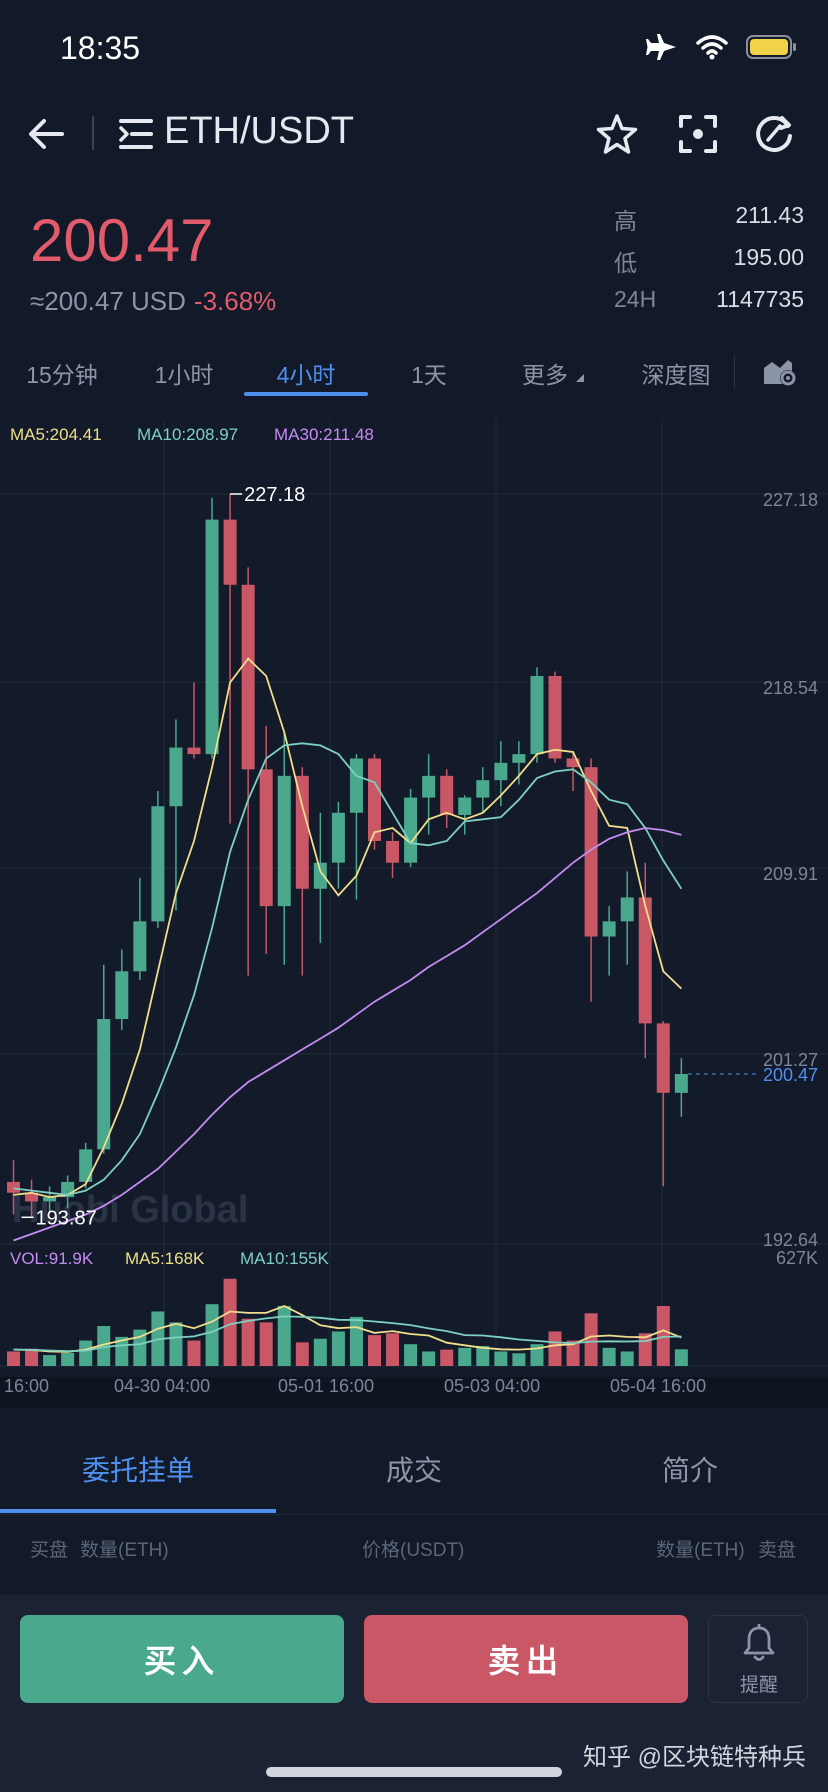 The image size is (828, 1792). I want to click on orderbook-header: 买盘 数量(ETH) 价格(USDT) 数量(ETH) 卖盘, so click(414, 1555).